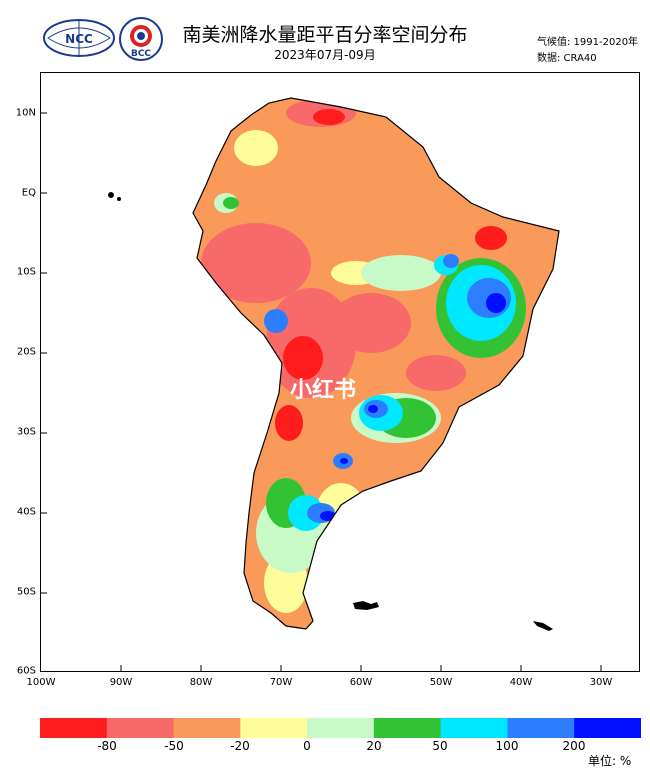 The width and height of the screenshot is (650, 775). Describe the element at coordinates (26, 512) in the screenshot. I see `lat-label: 40S` at that location.